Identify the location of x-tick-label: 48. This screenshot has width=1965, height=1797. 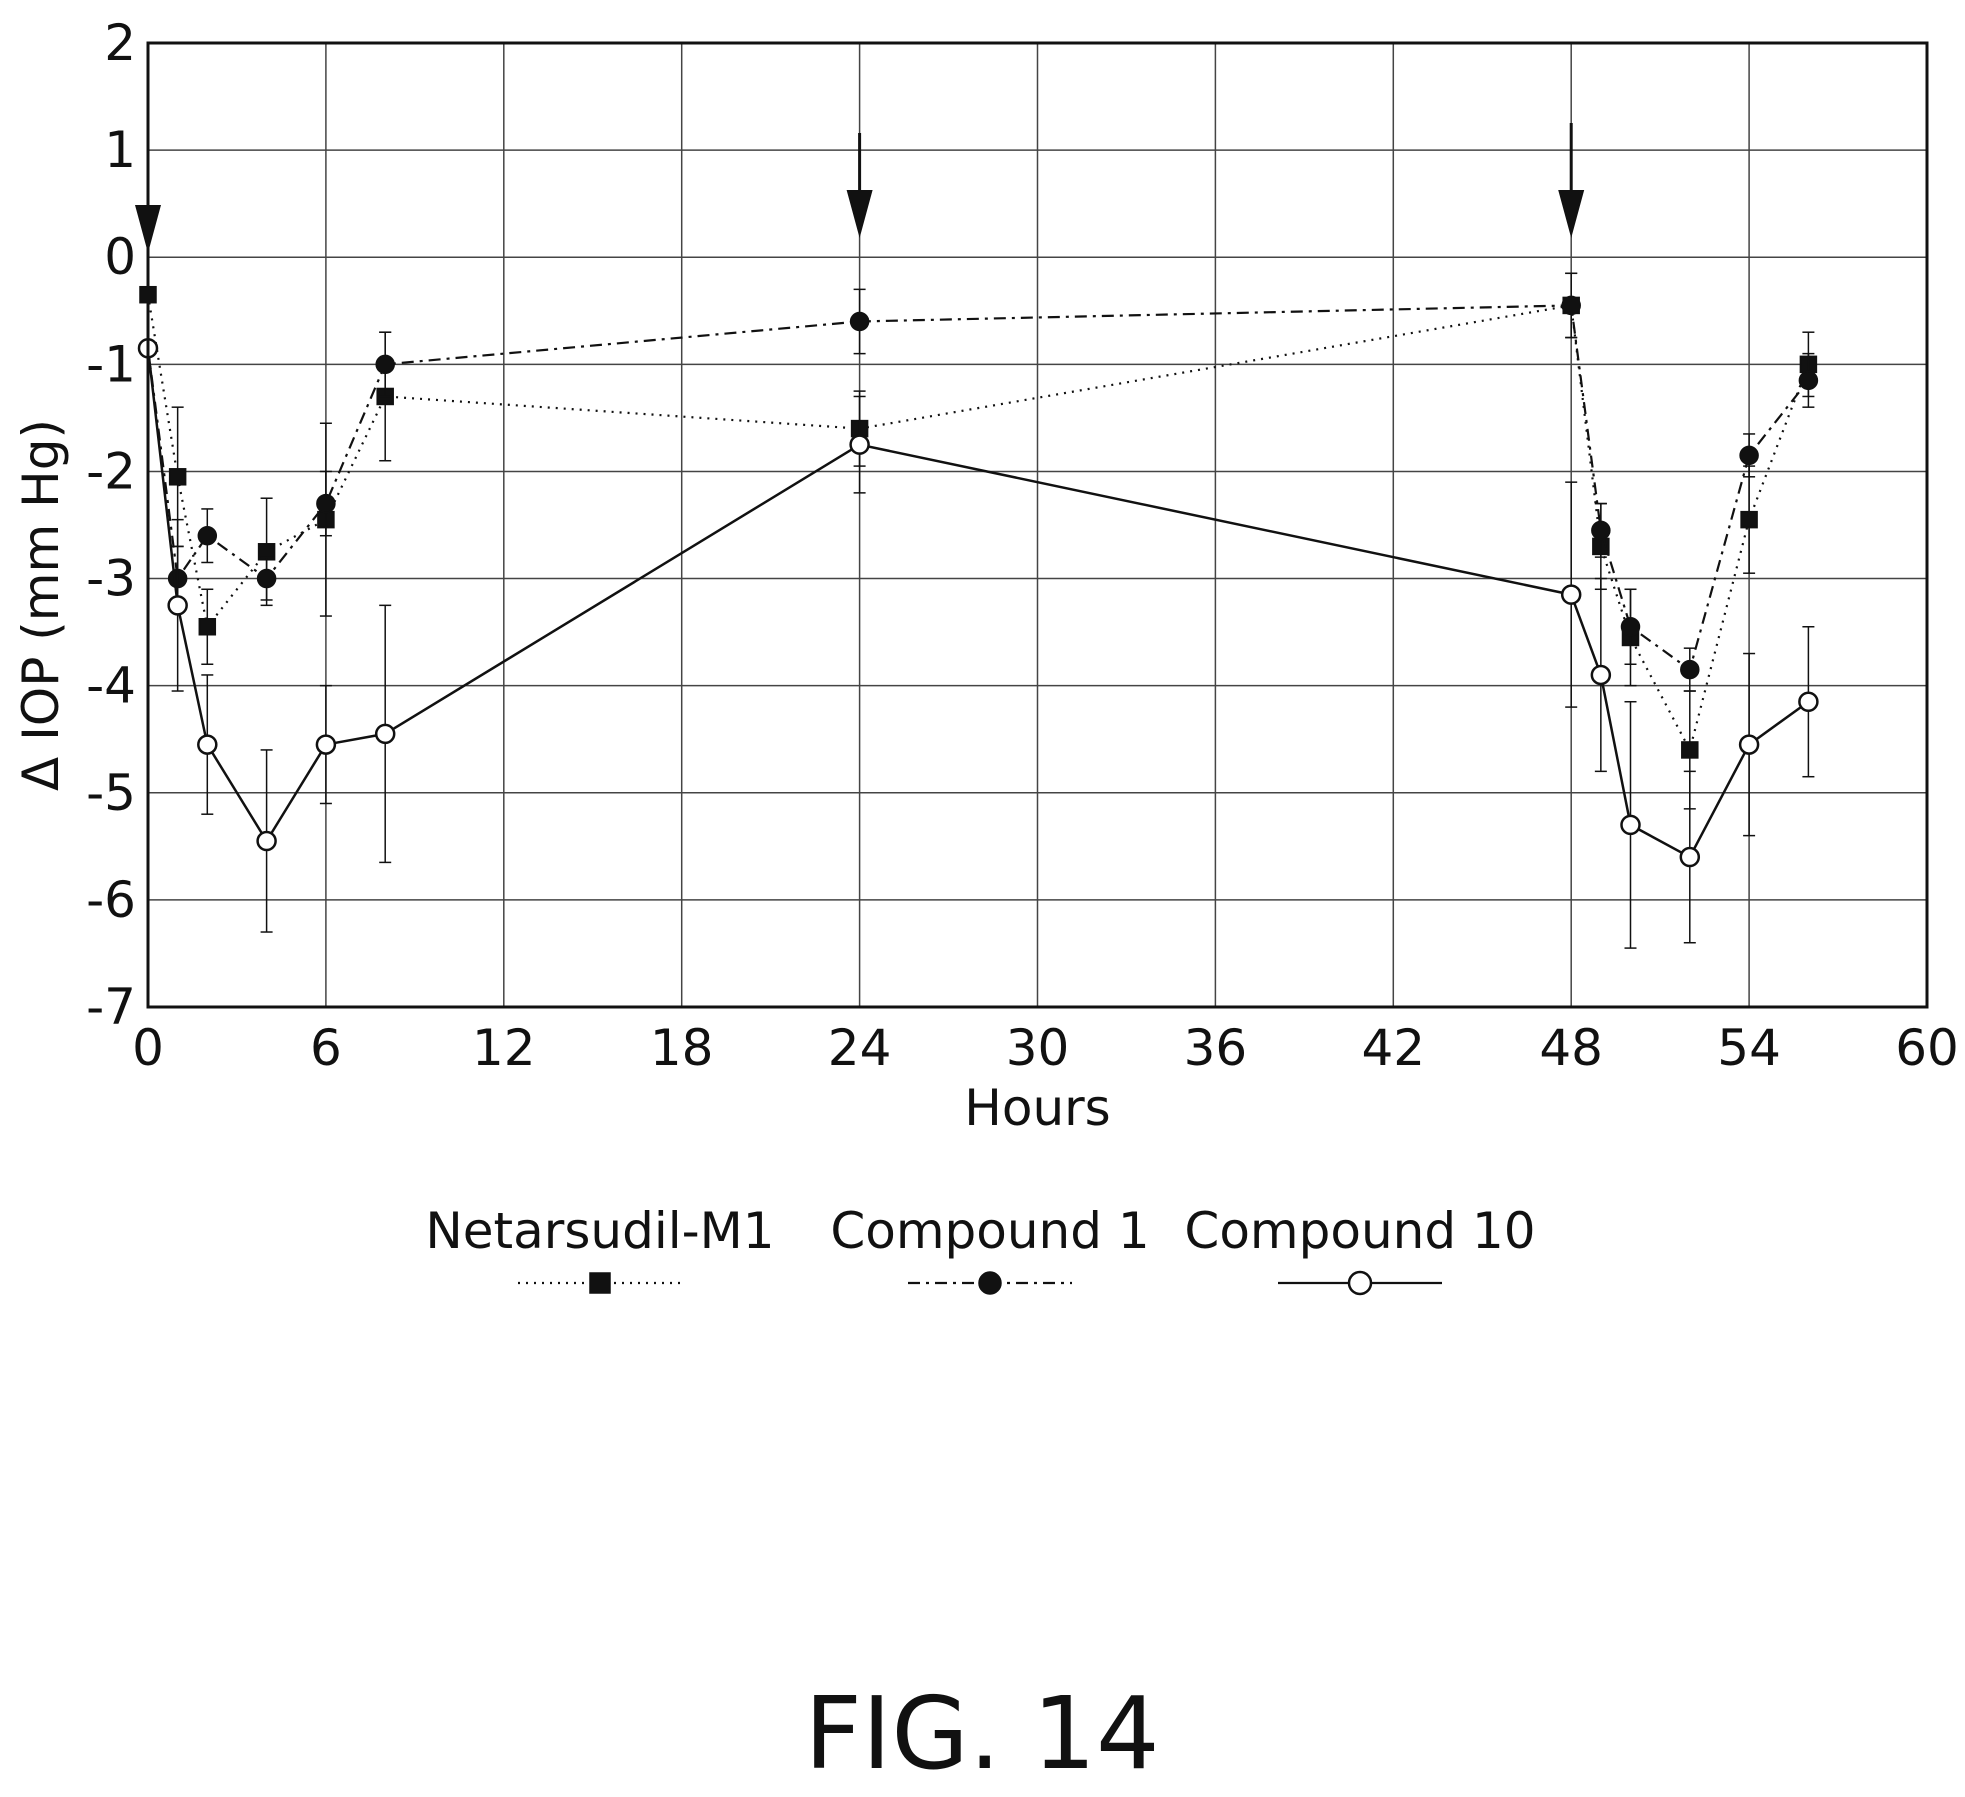
(1571, 1048).